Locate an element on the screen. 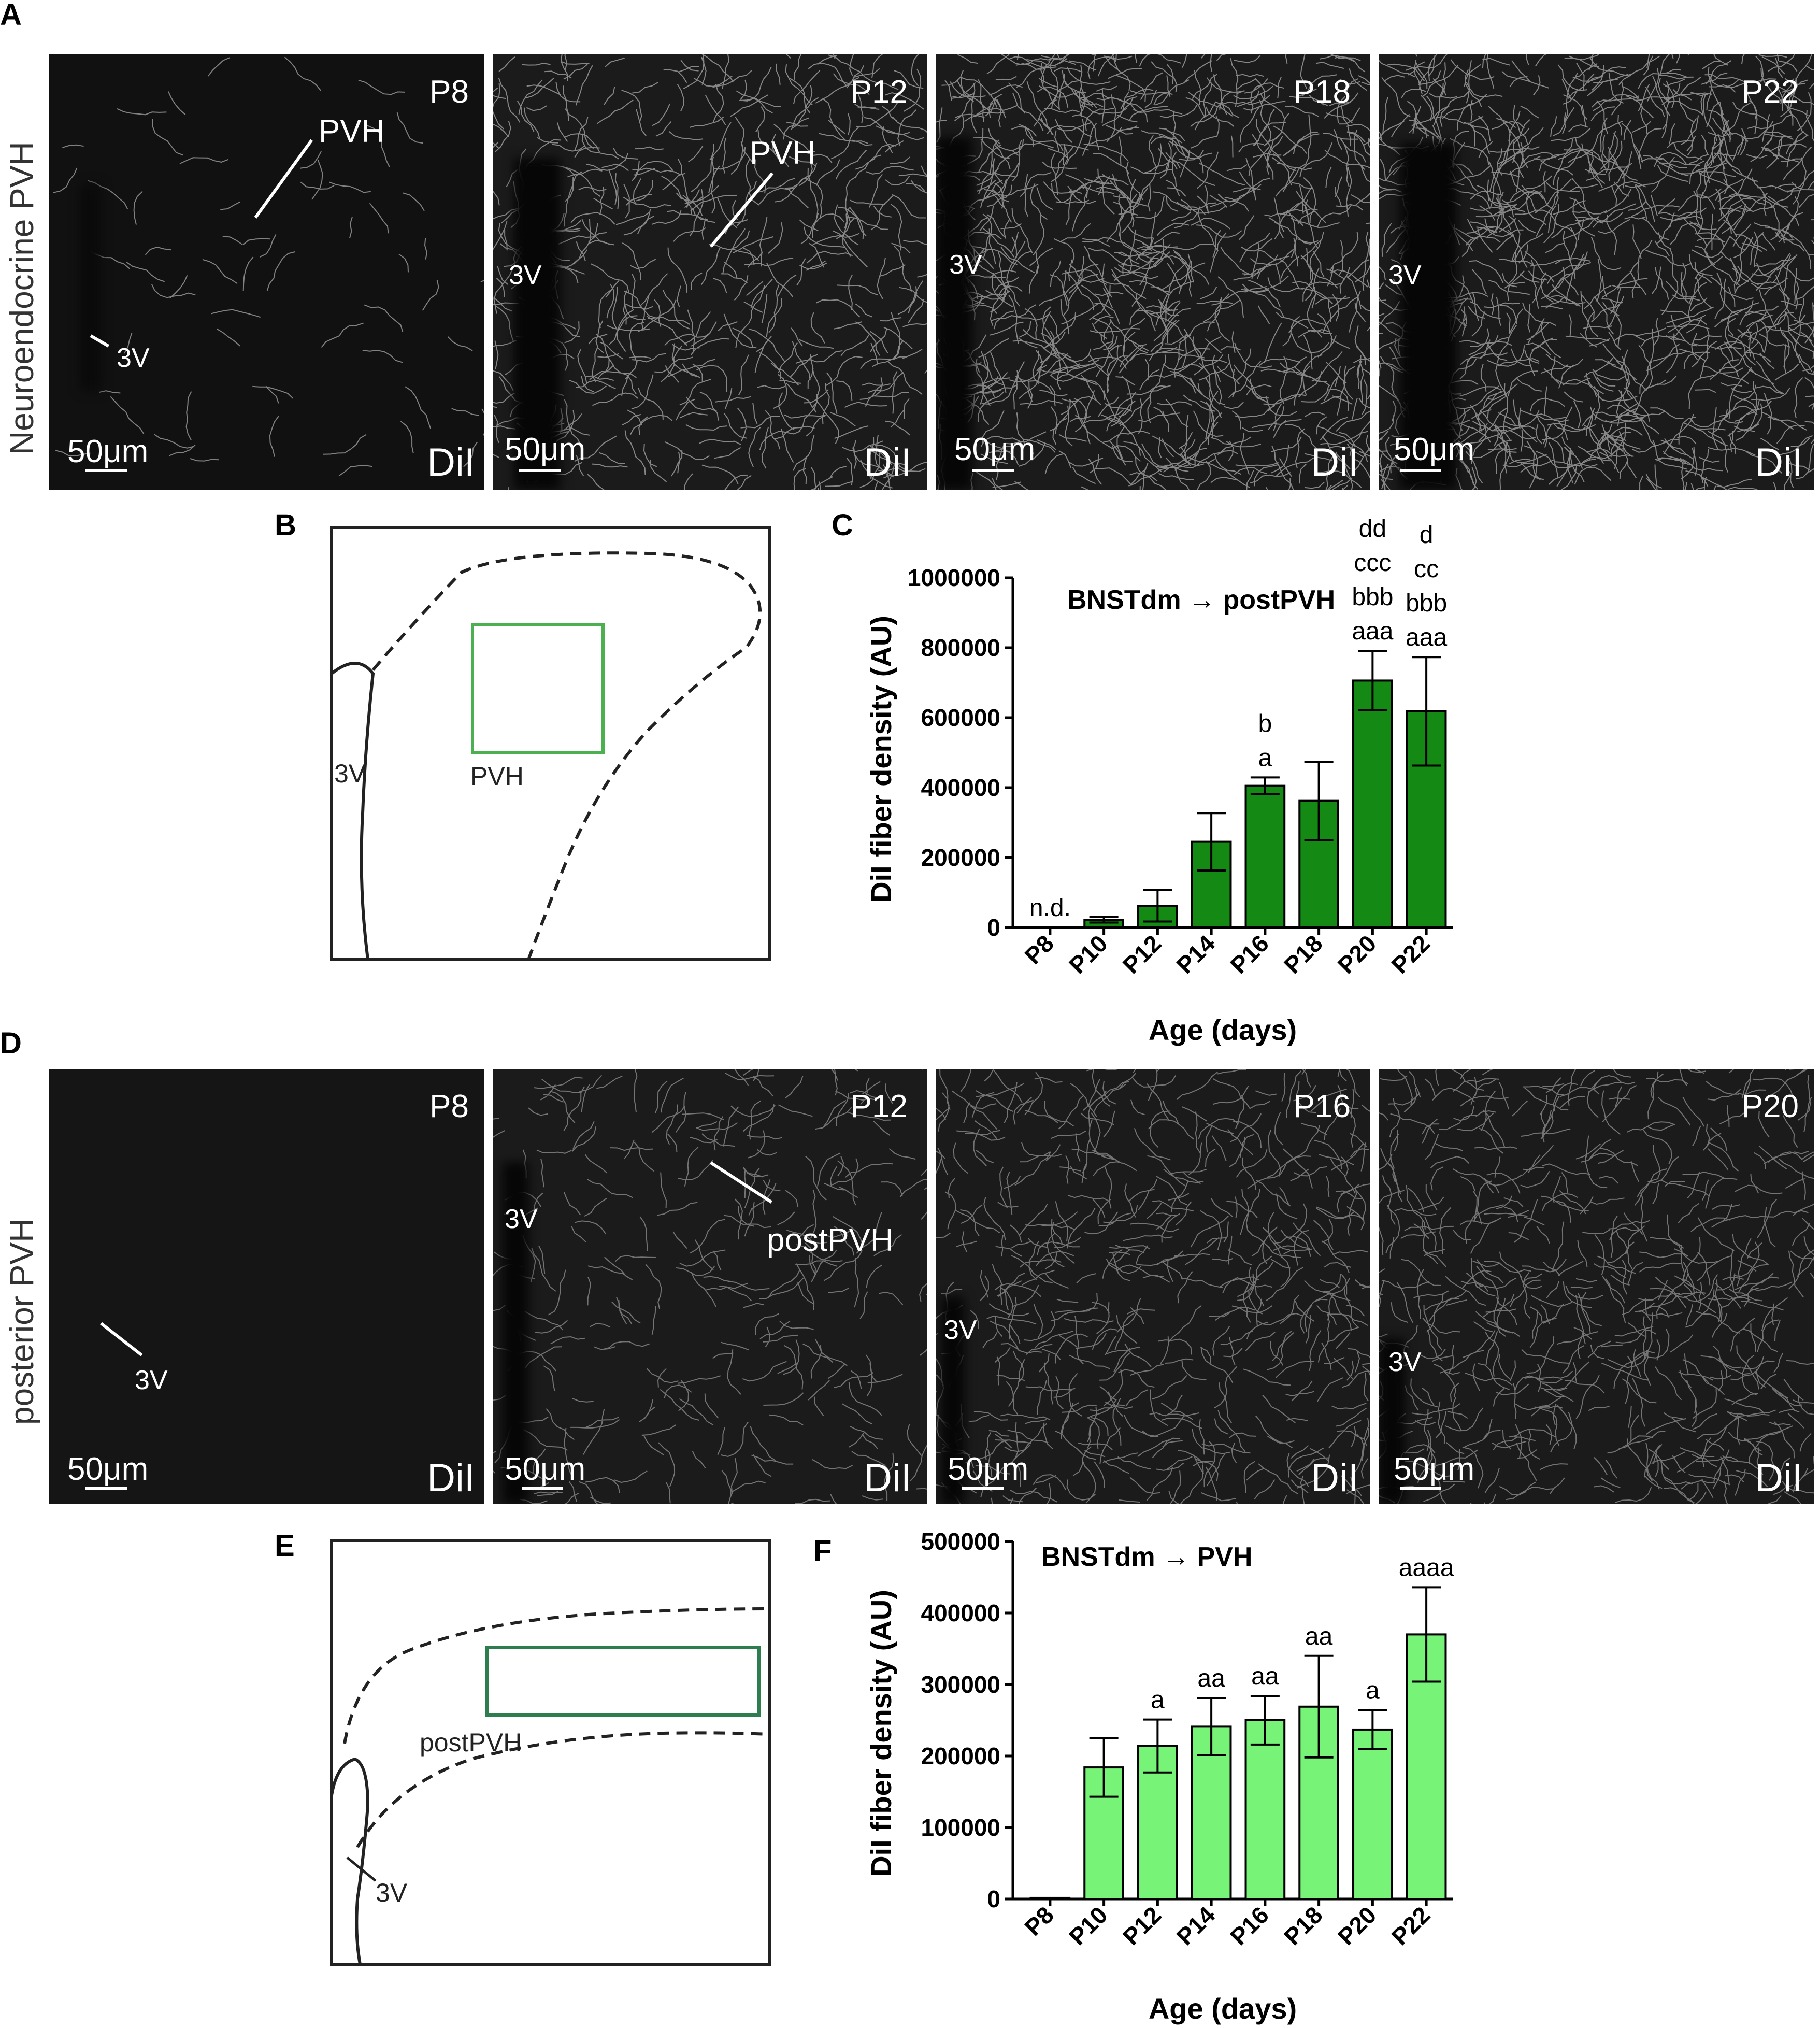  x-tick-label: P10 is located at coordinates (1088, 1925).